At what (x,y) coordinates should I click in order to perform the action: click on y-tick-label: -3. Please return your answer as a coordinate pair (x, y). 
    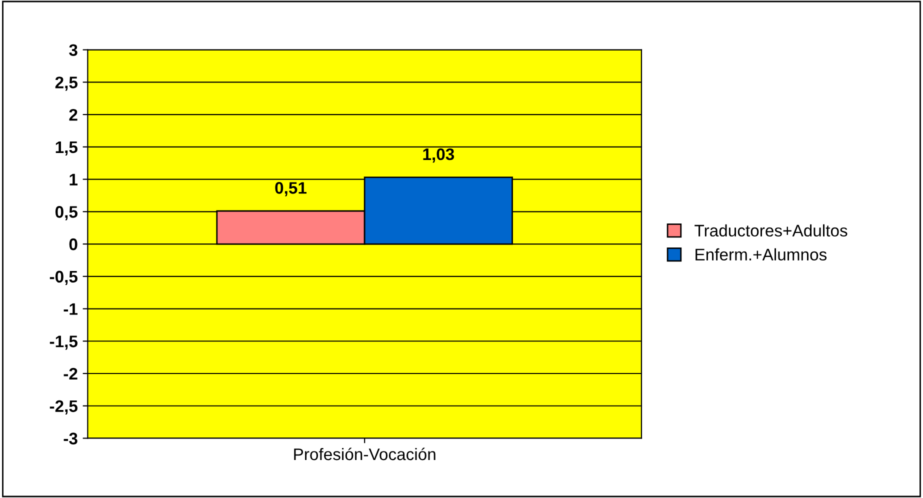
    Looking at the image, I should click on (71, 438).